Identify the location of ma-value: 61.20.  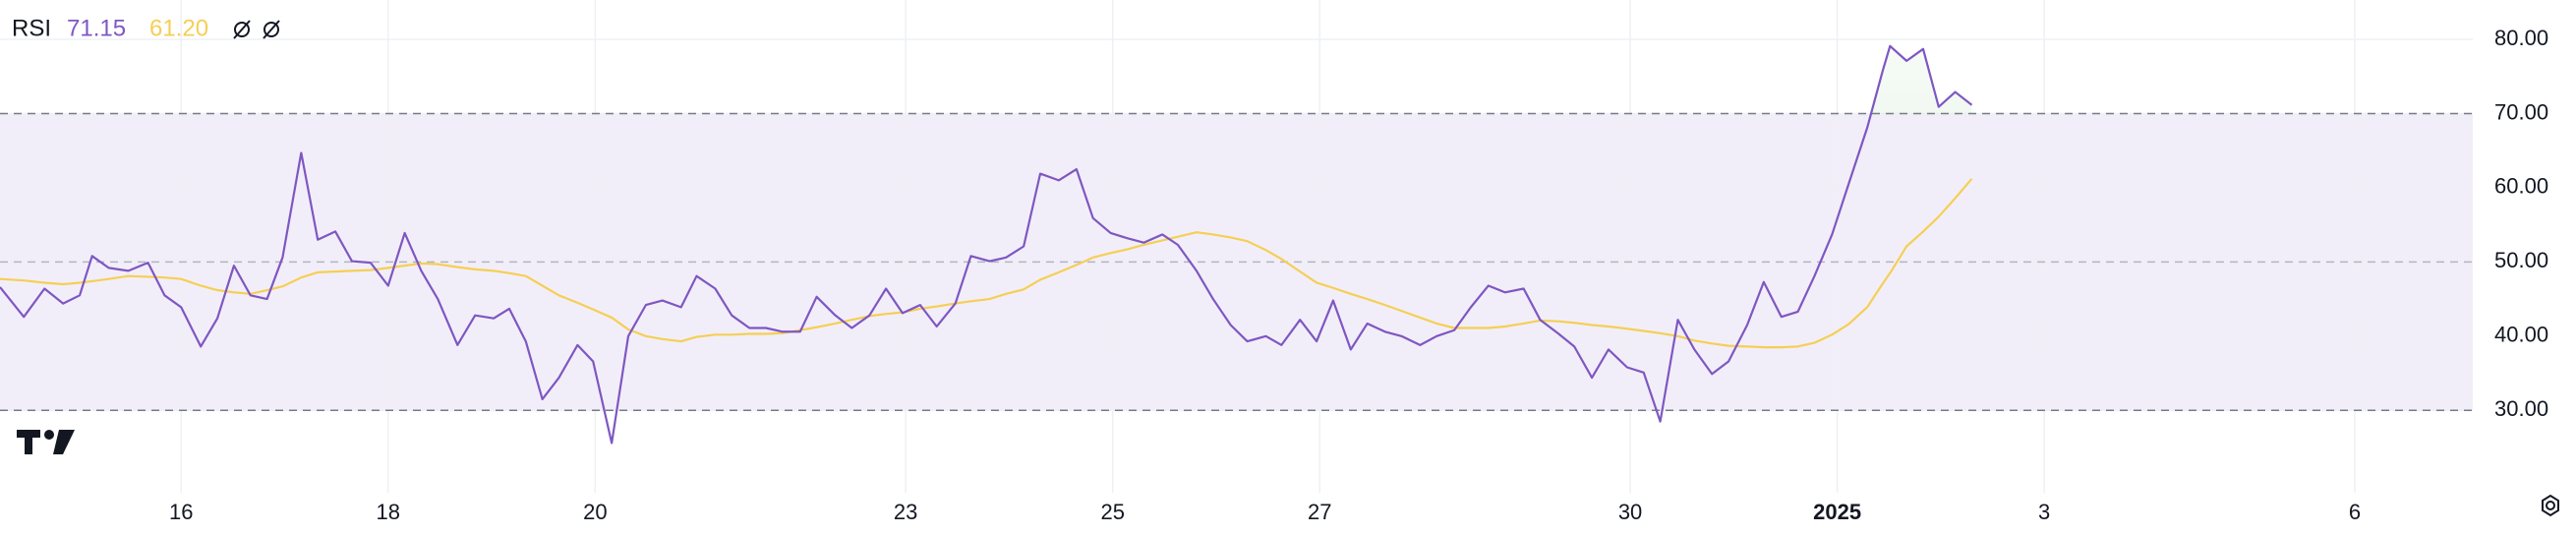
(178, 28).